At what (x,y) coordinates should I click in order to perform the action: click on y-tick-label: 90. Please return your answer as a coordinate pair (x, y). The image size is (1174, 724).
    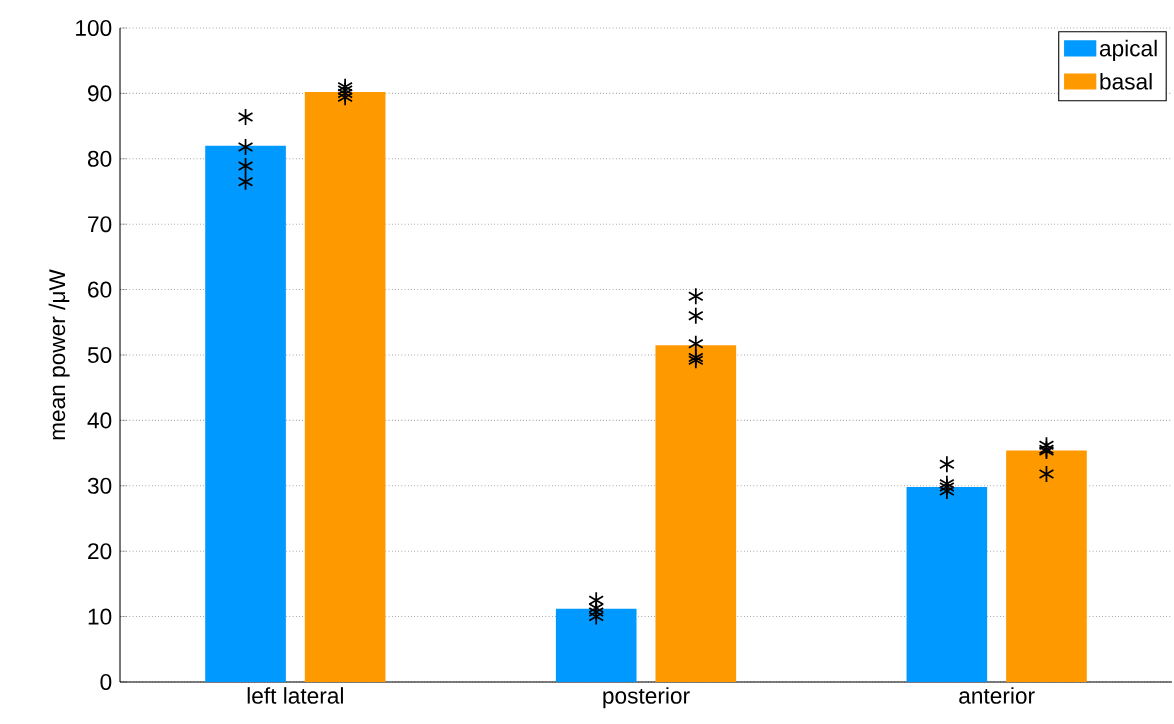
    Looking at the image, I should click on (100, 93).